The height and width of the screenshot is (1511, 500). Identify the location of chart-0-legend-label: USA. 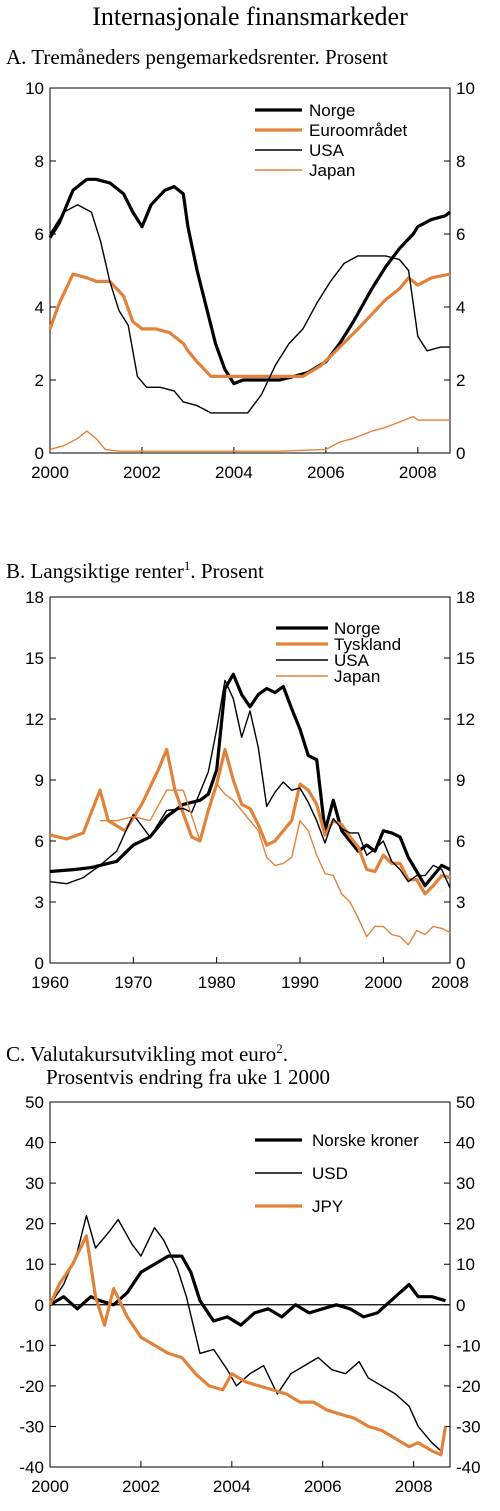
(327, 150).